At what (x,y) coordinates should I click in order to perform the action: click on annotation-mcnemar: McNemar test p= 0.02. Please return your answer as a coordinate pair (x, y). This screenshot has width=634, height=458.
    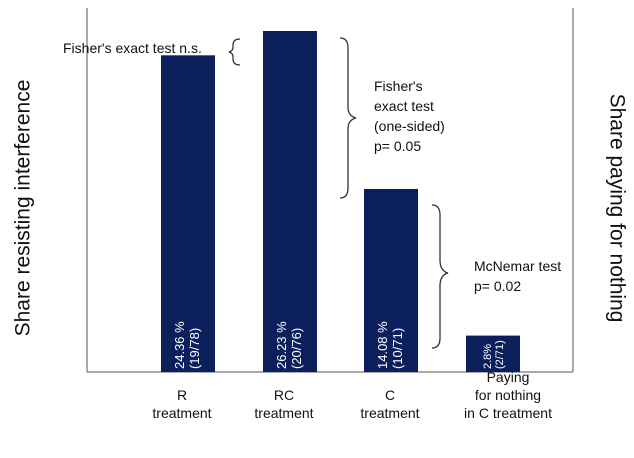
    Looking at the image, I should click on (518, 276).